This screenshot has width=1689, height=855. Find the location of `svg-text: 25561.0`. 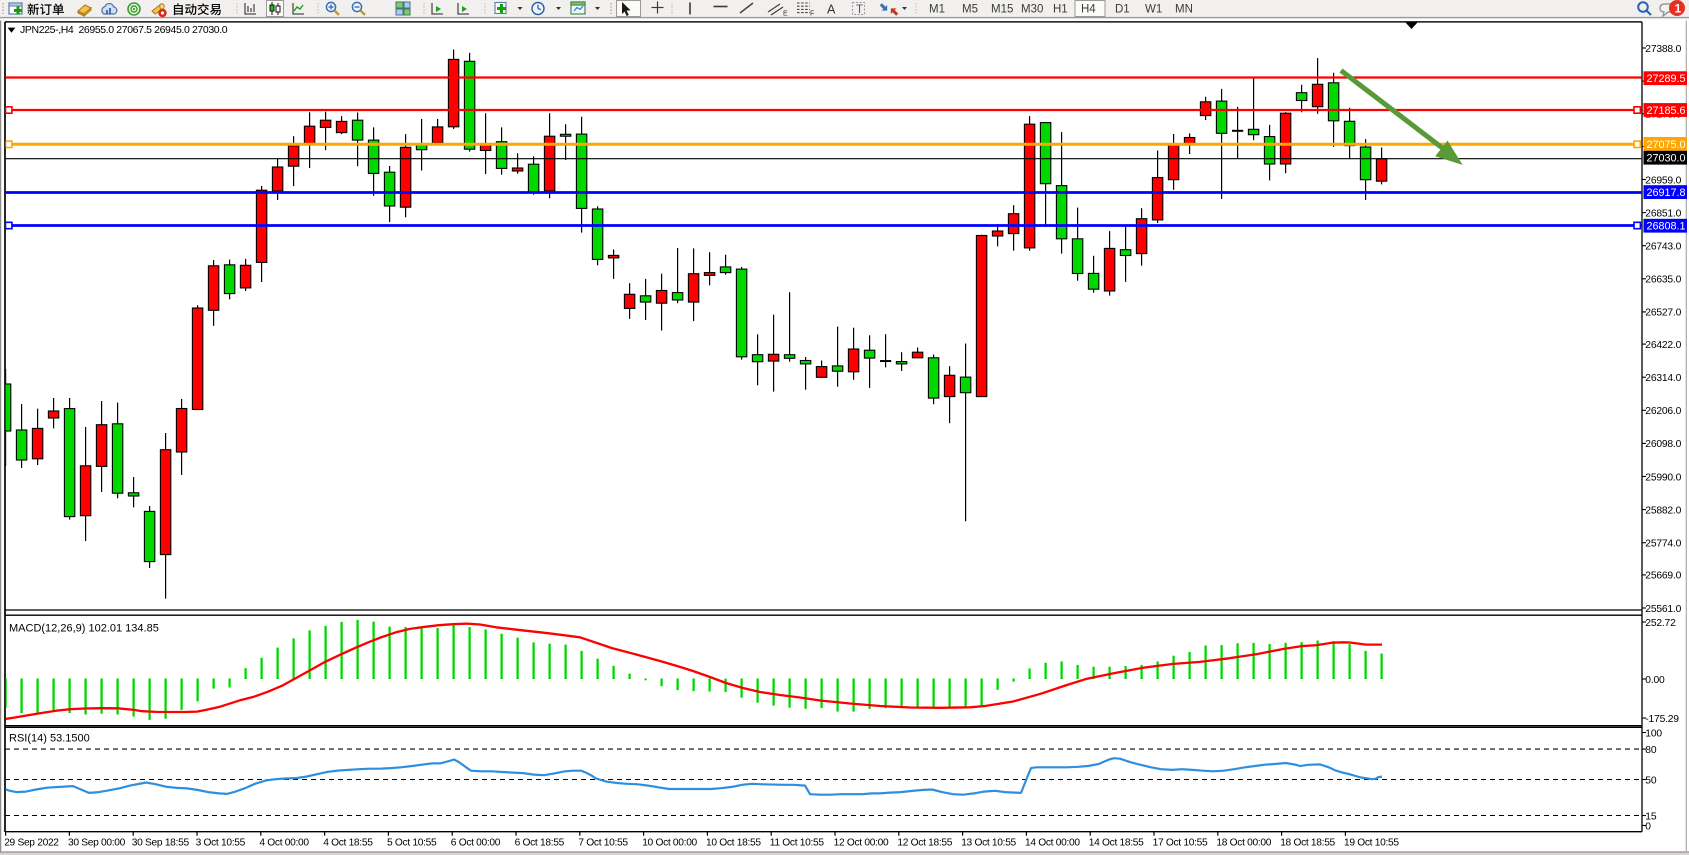

svg-text: 25561.0 is located at coordinates (1663, 609).